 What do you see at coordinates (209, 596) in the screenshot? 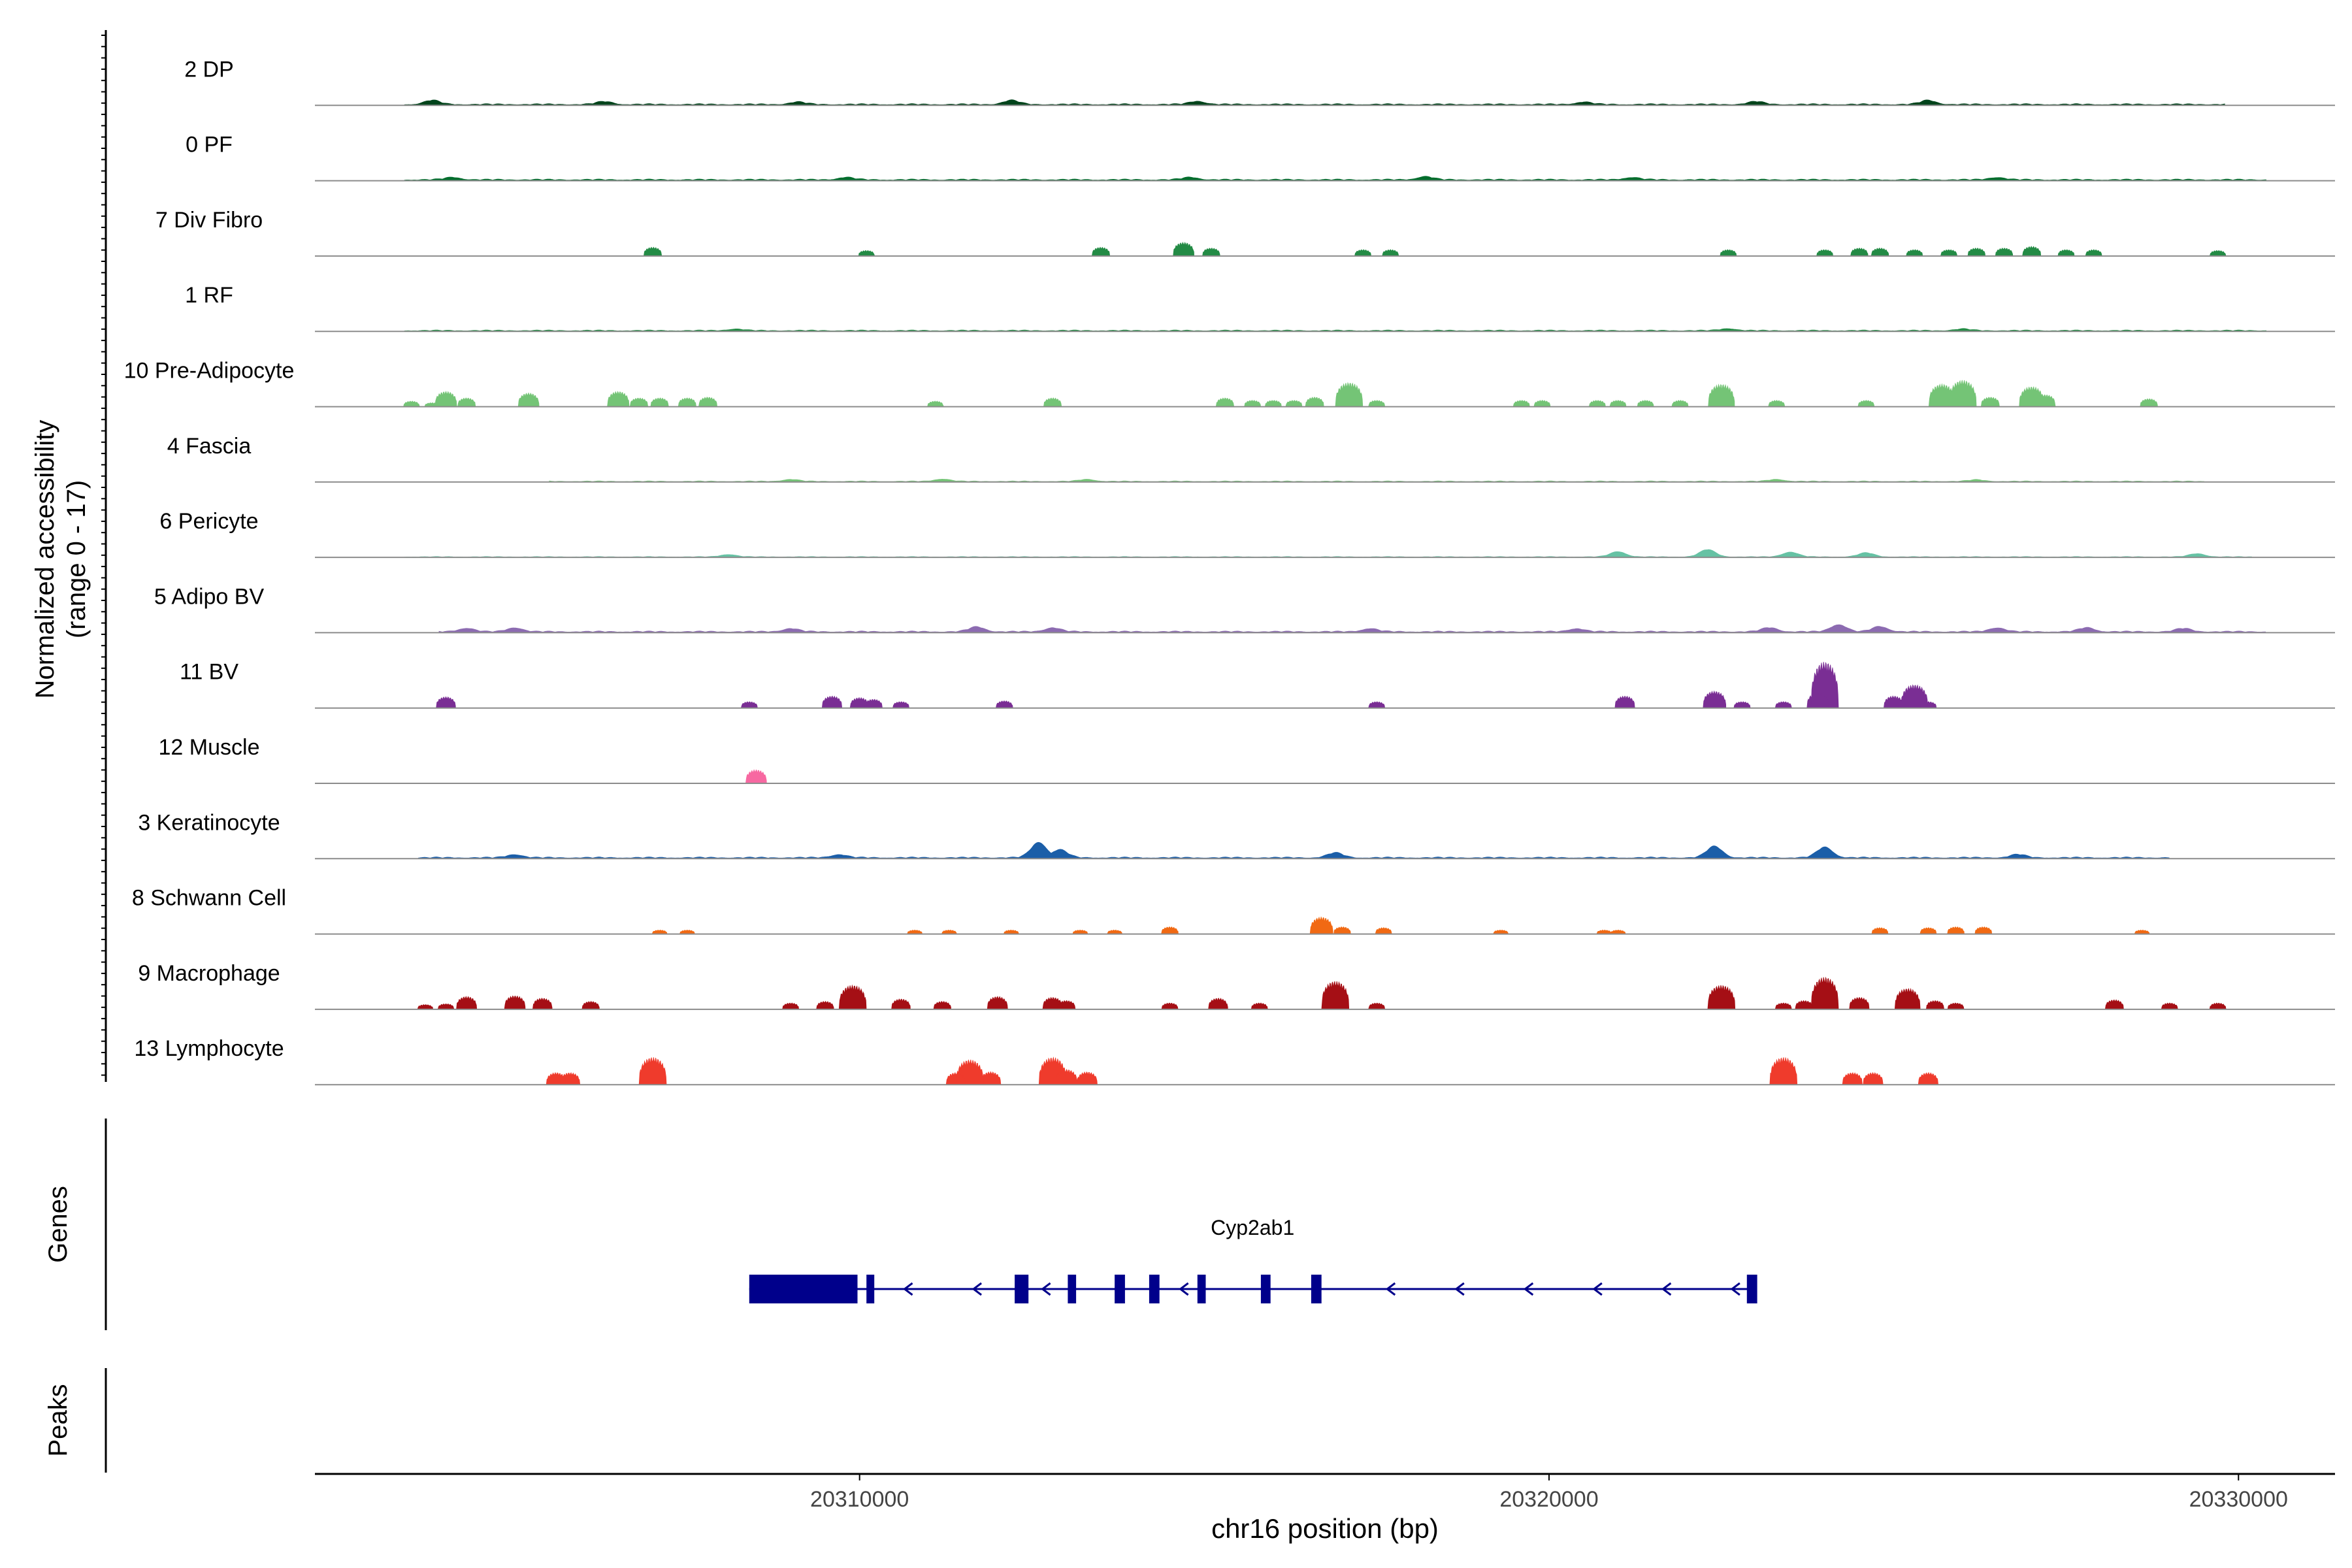
I see `track-label: 5 Adipo BV` at bounding box center [209, 596].